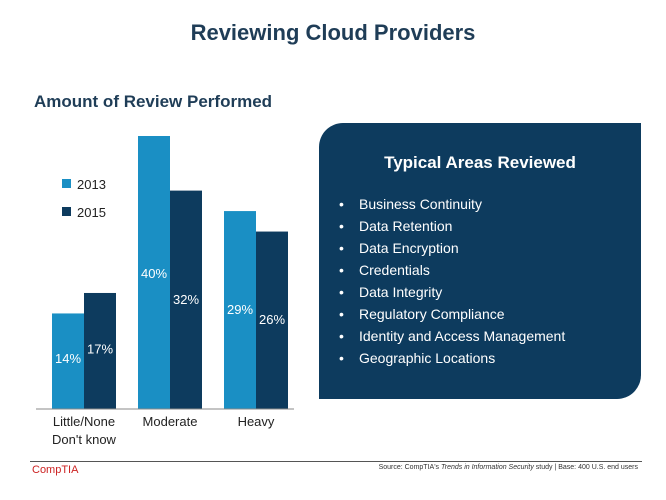 The width and height of the screenshot is (666, 500). Describe the element at coordinates (84, 421) in the screenshot. I see `category-label-0: Little/None` at that location.